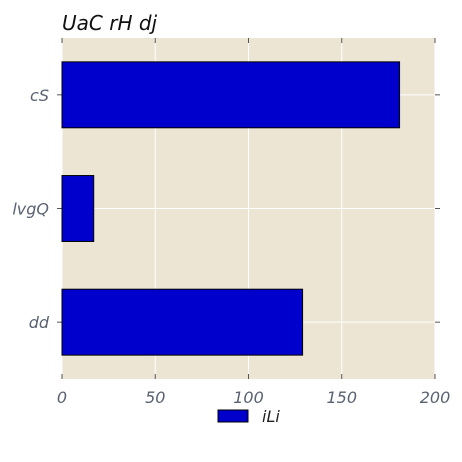 The image size is (462, 462). I want to click on legend-swatch, so click(233, 416).